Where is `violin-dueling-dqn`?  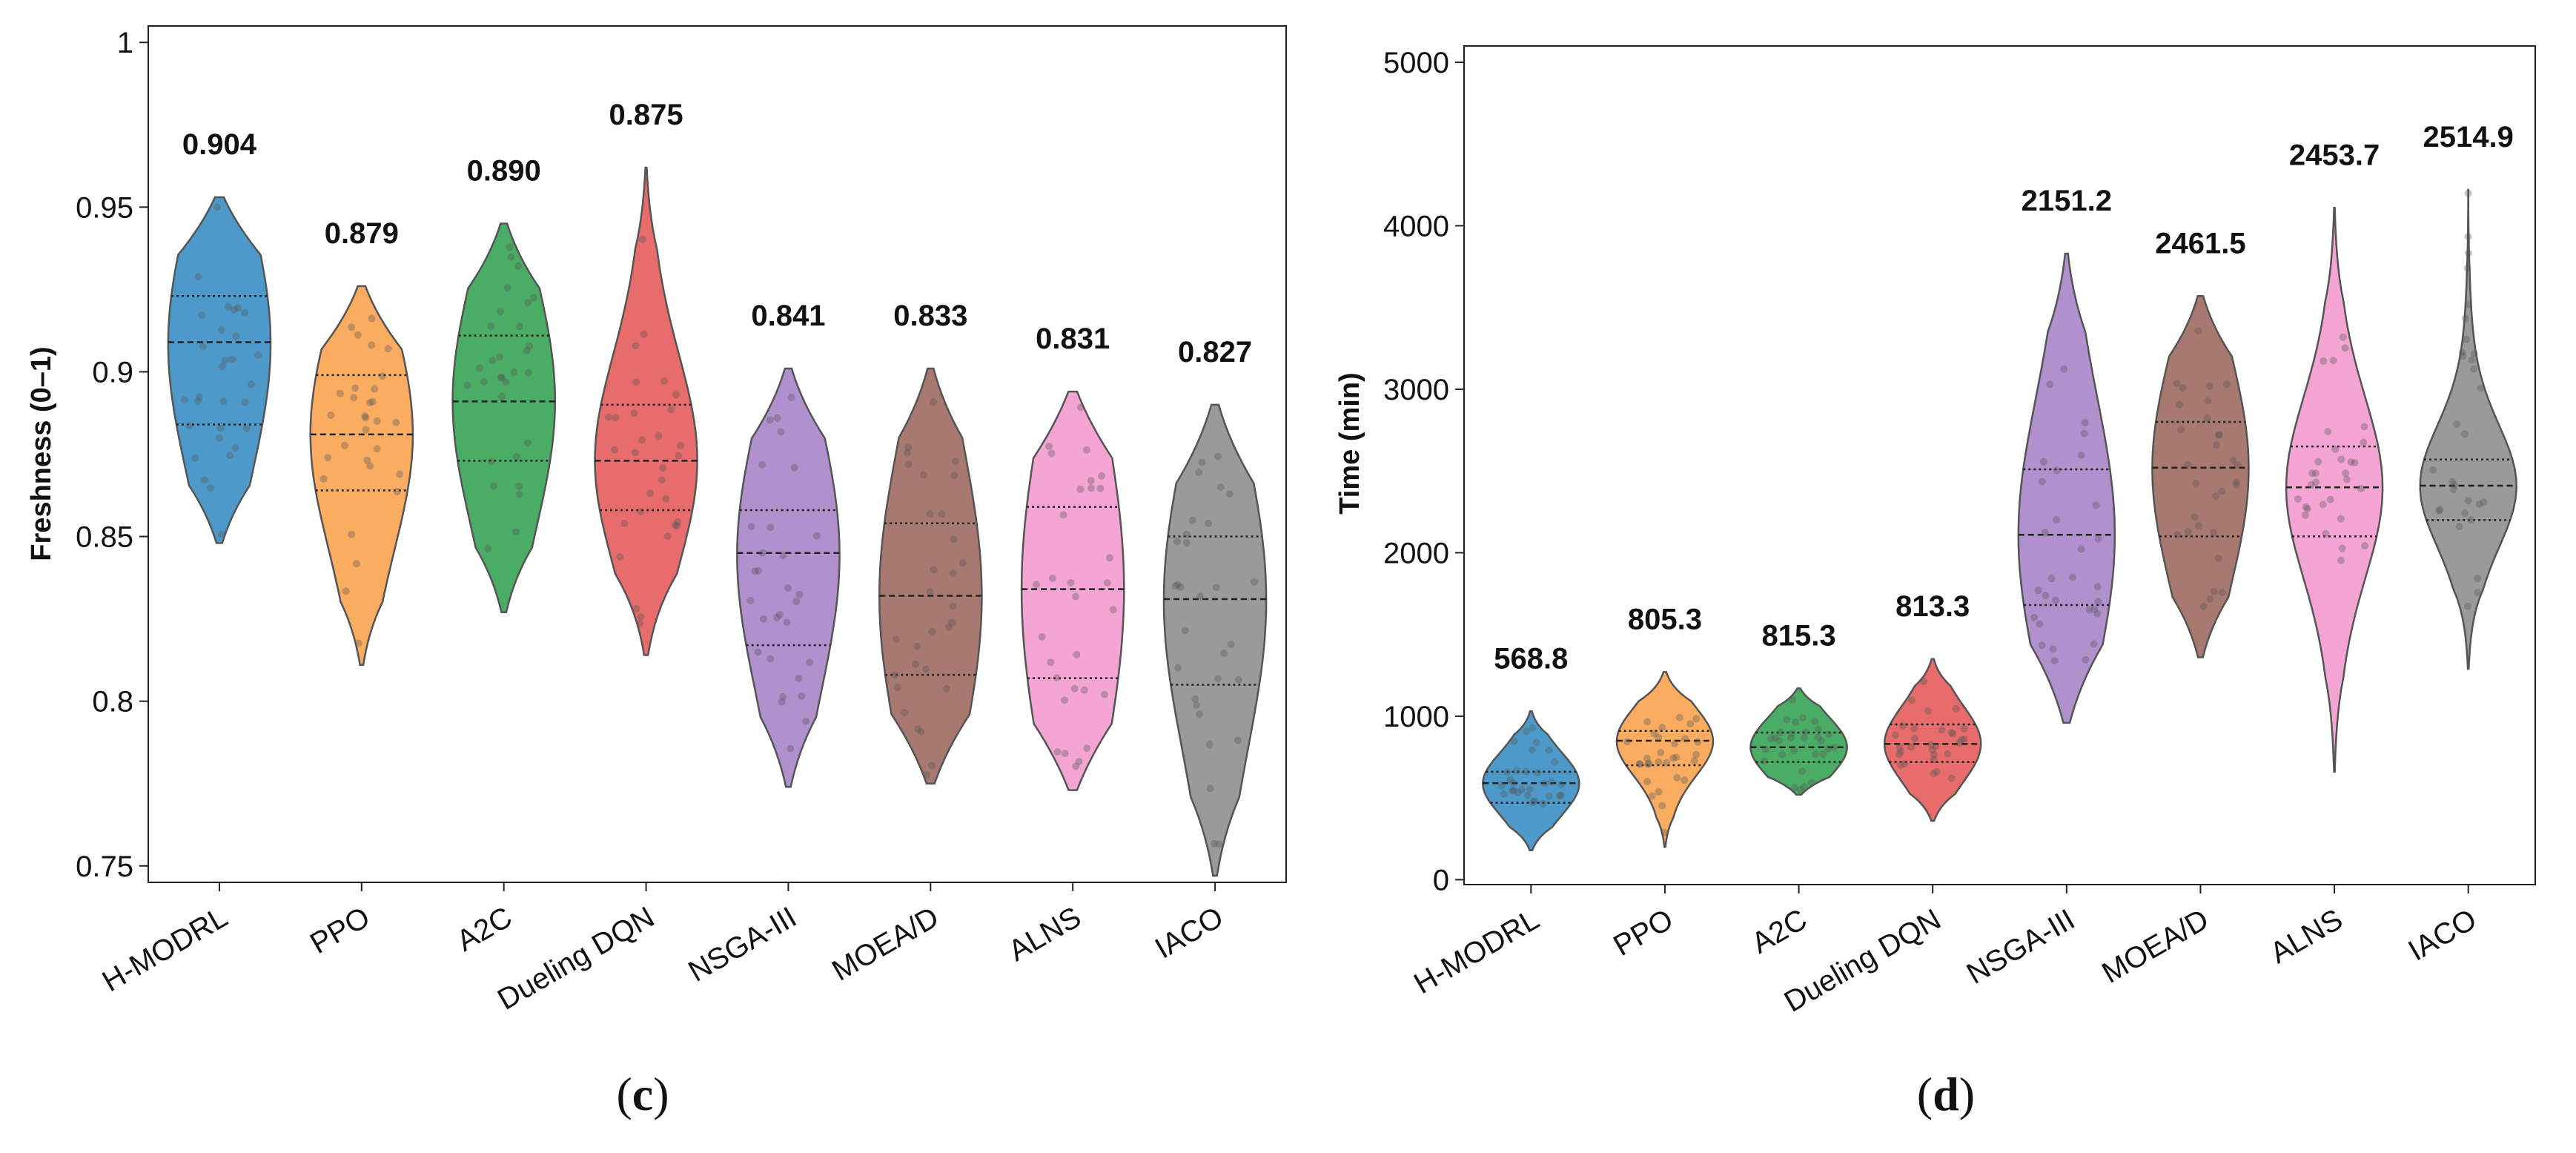
violin-dueling-dqn is located at coordinates (1932, 740).